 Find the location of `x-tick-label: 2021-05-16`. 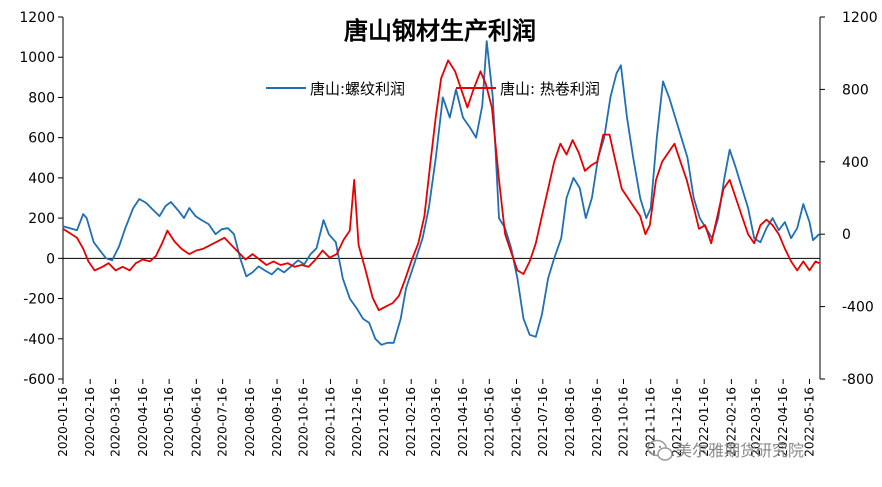

x-tick-label: 2021-05-16 is located at coordinates (489, 422).